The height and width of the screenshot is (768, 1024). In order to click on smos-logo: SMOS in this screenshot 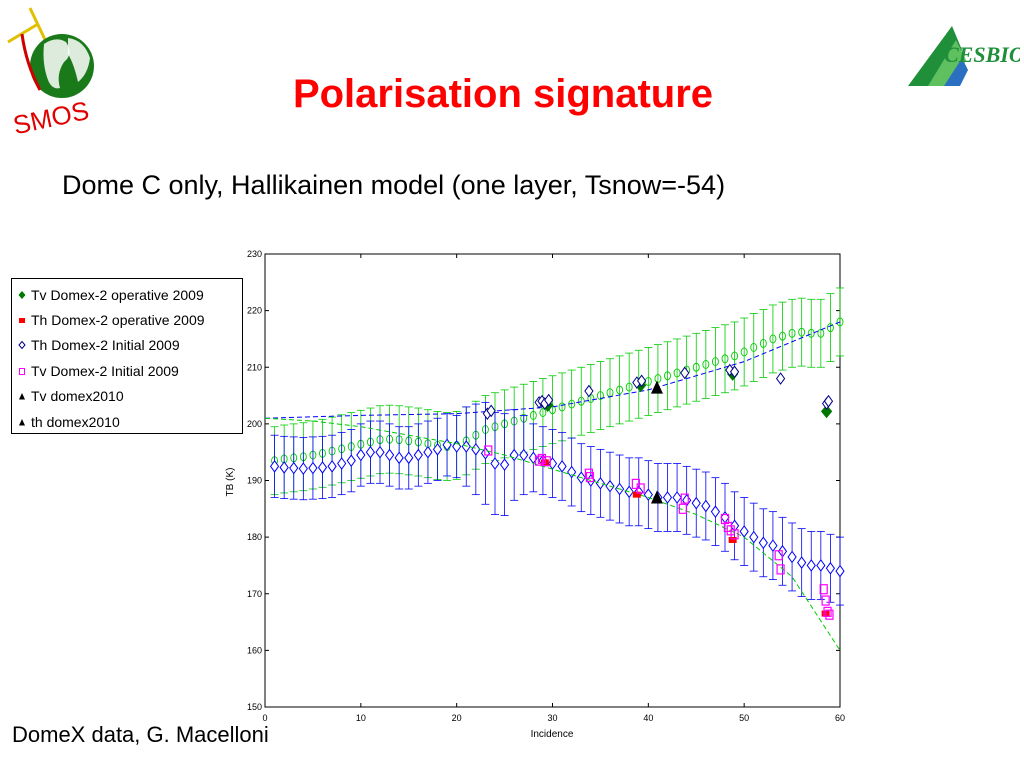, I will do `click(50, 70)`.